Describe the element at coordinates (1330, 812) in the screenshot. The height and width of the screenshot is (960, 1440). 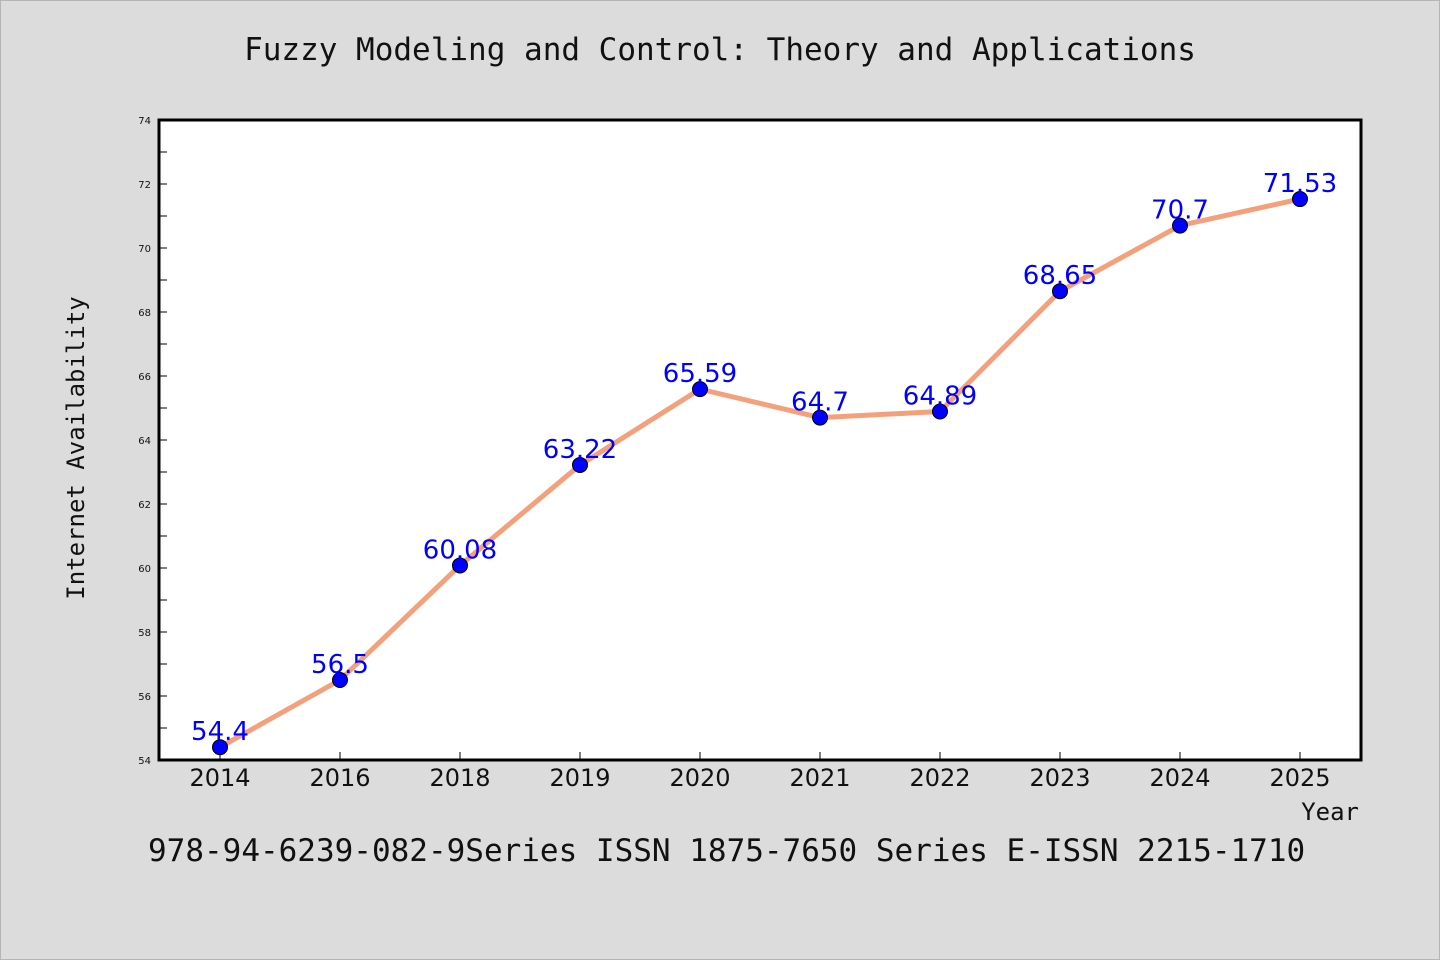
I see `x-axis-title: Year` at that location.